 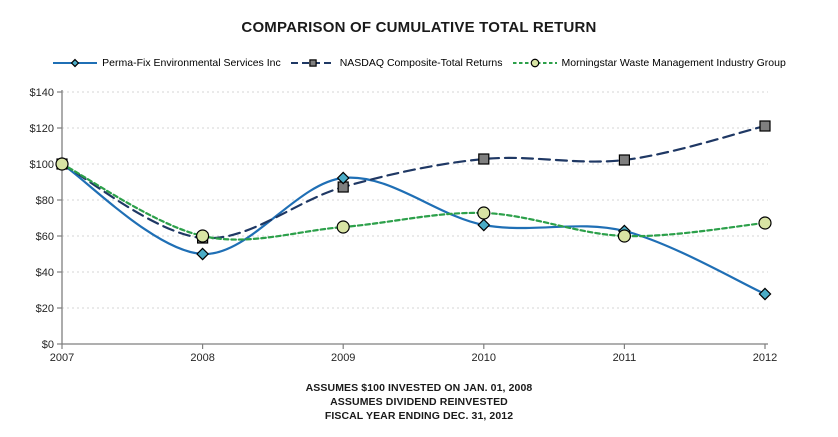 What do you see at coordinates (534, 63) in the screenshot?
I see `dotted-line-circle-marker-icon` at bounding box center [534, 63].